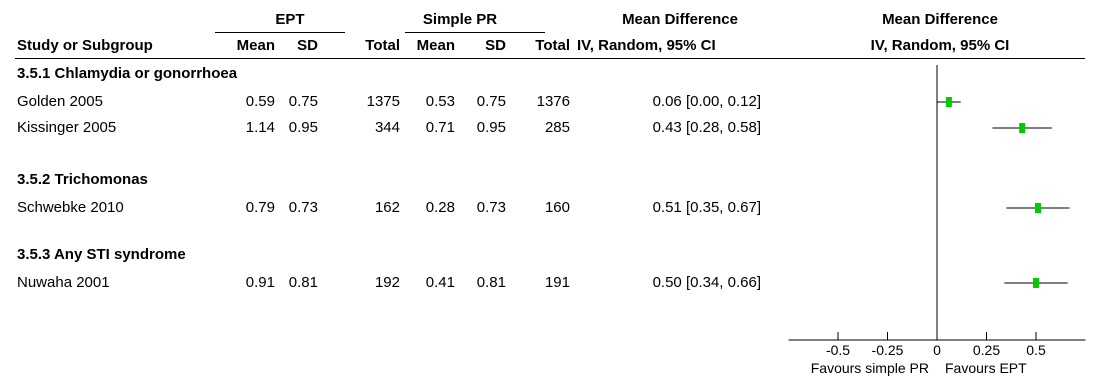  What do you see at coordinates (440, 207) in the screenshot?
I see `simple-mean: 0.28` at bounding box center [440, 207].